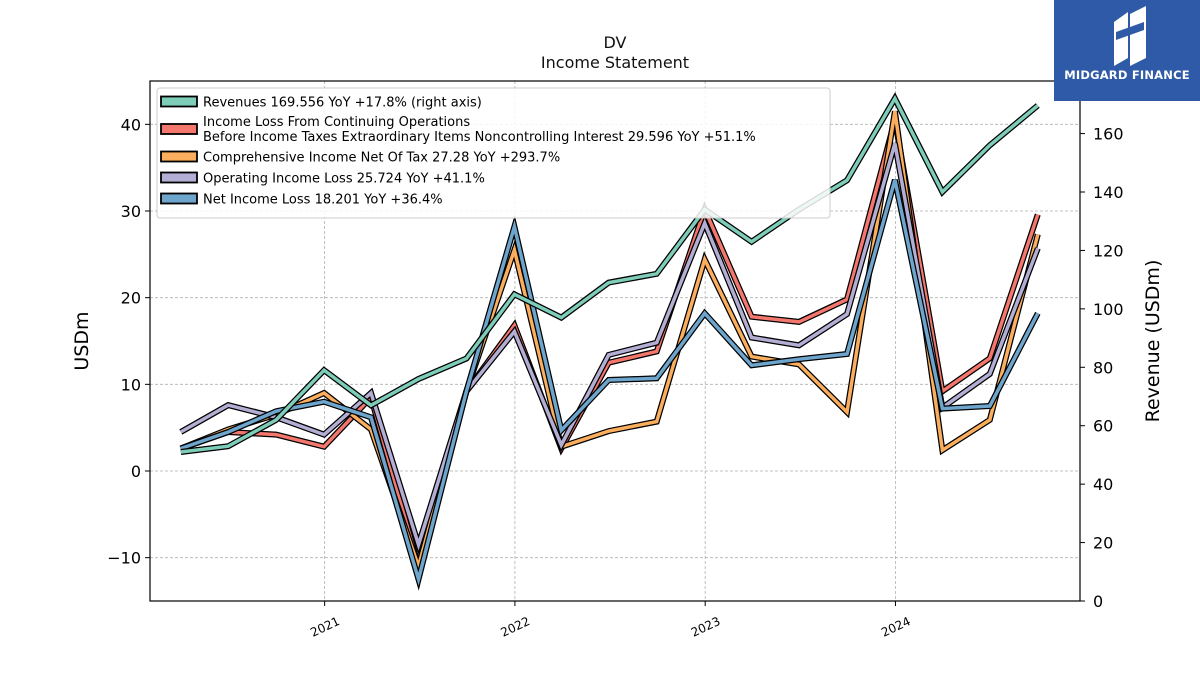  Describe the element at coordinates (1098, 601) in the screenshot. I see `y-right-tick-label: 0` at that location.